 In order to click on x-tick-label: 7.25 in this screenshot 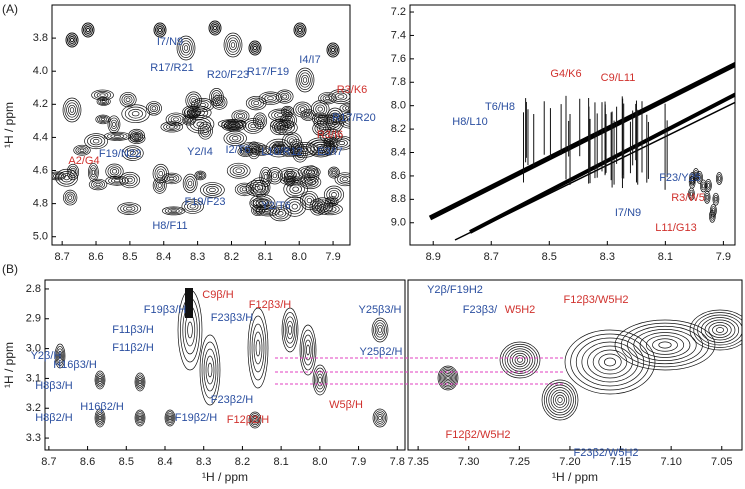, I will do `click(519, 462)`.